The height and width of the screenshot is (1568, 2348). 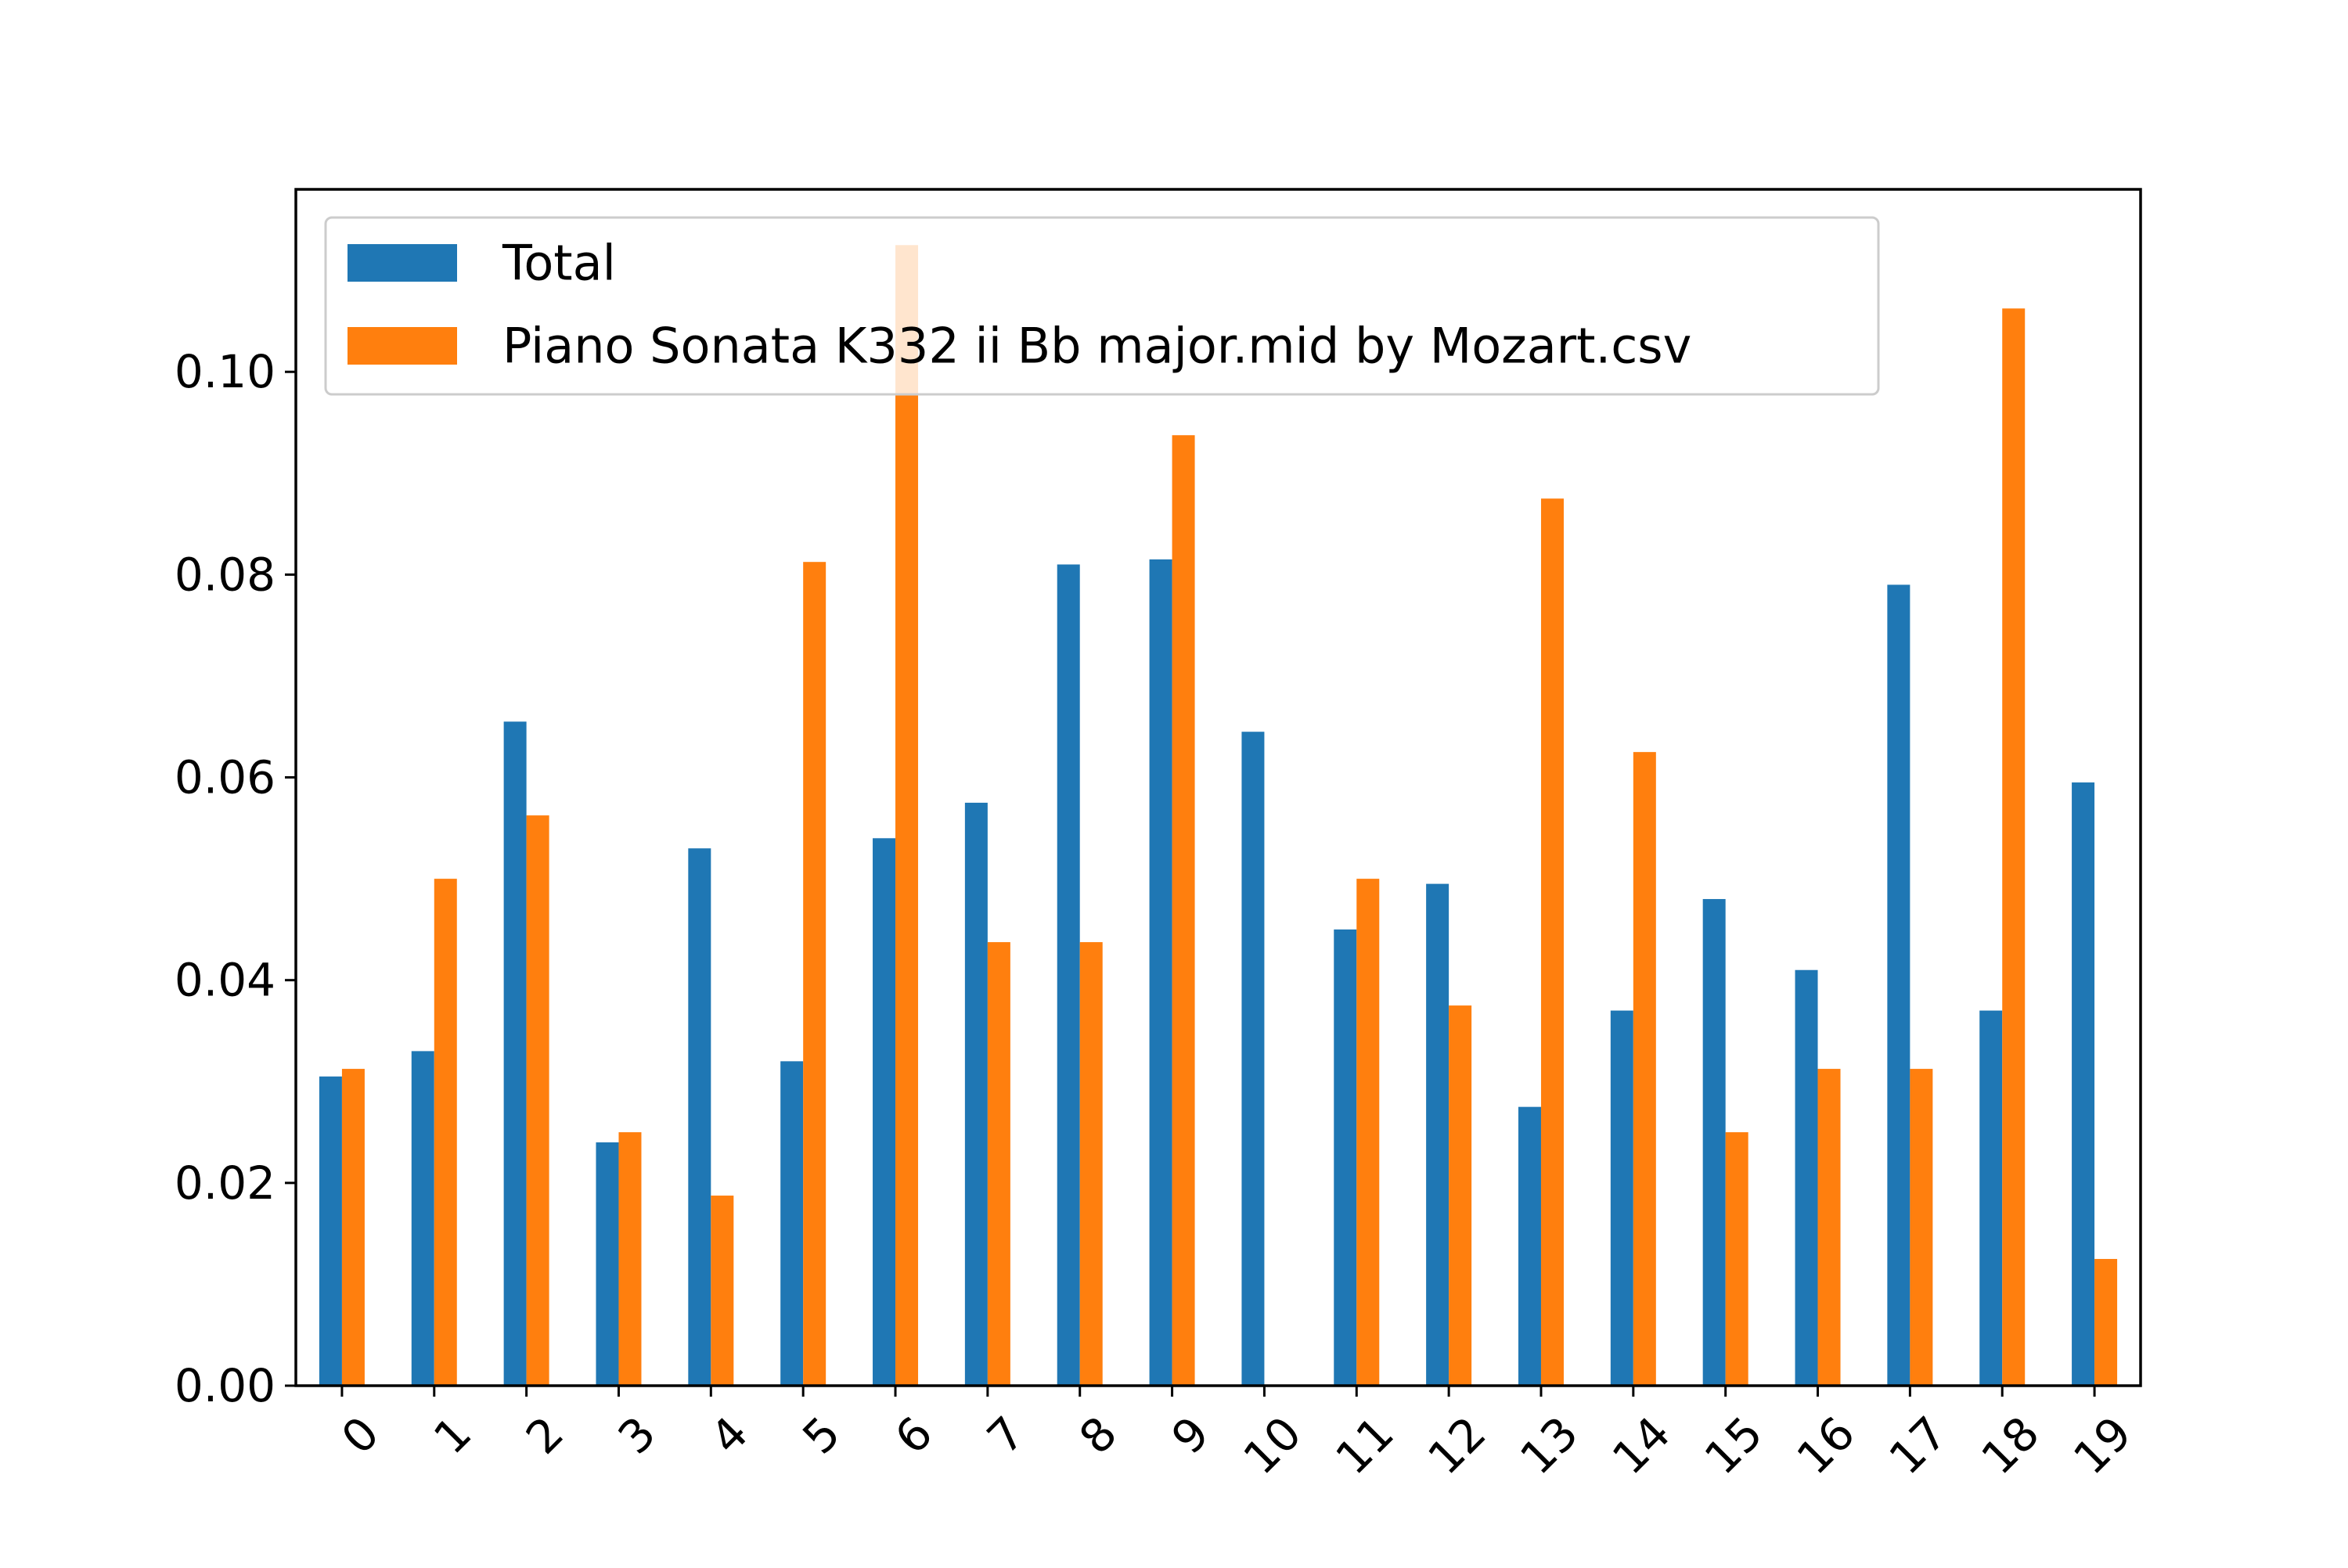 I want to click on x-tick-label: 15, so click(x=1733, y=1445).